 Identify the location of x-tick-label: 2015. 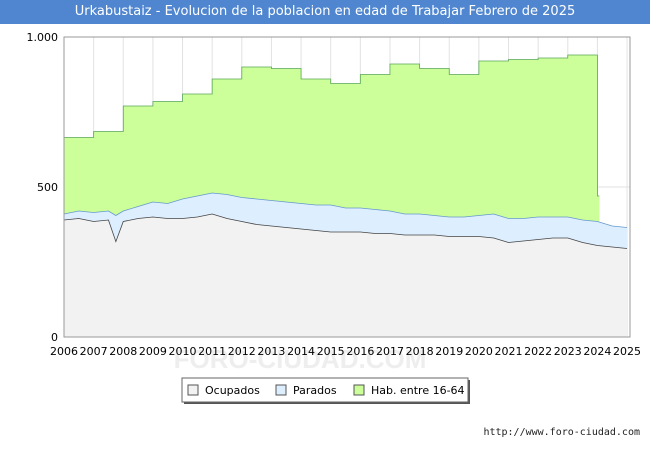
(331, 351).